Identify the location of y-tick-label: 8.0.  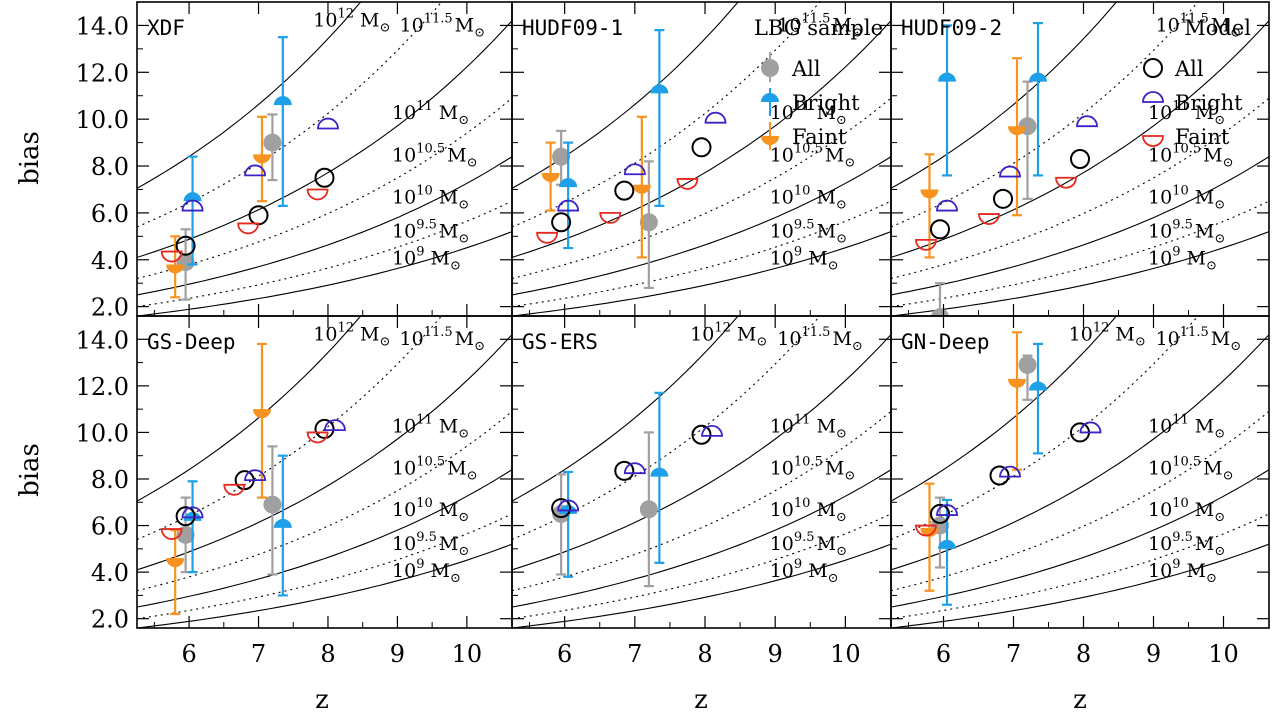
(110, 480).